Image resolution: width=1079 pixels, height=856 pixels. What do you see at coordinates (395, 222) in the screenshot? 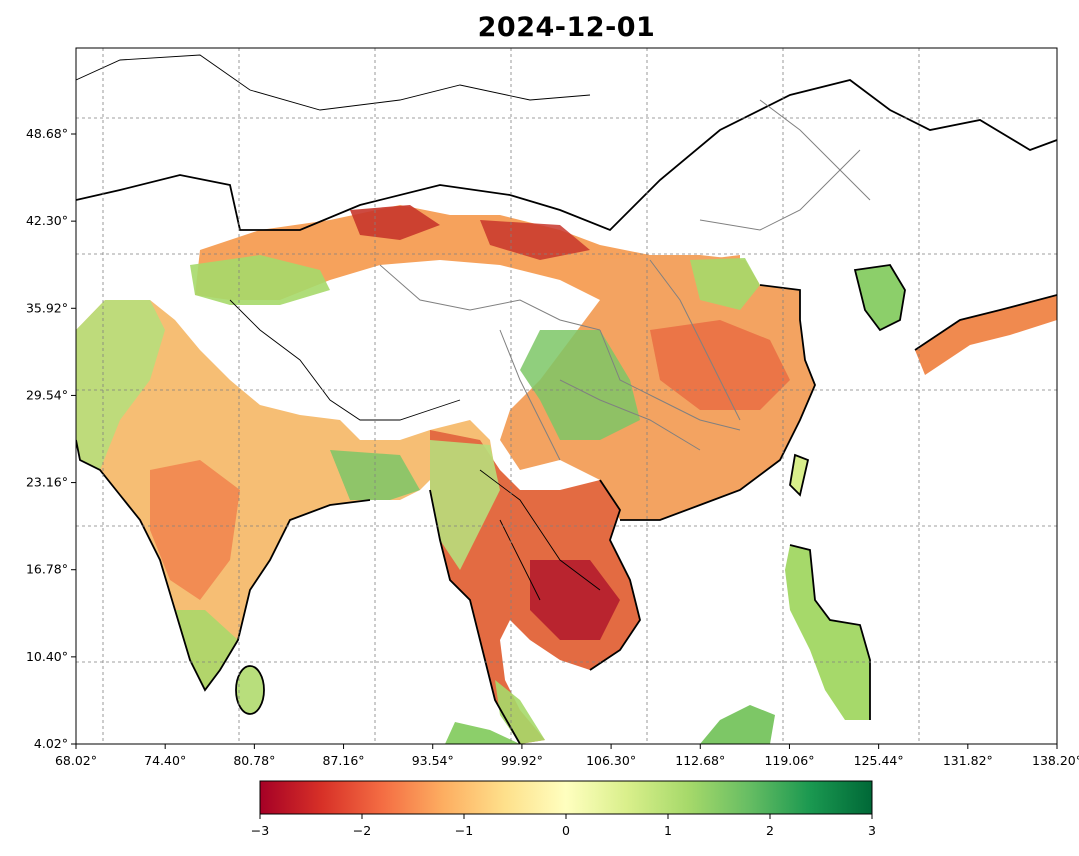
I see `xinjiang-red` at bounding box center [395, 222].